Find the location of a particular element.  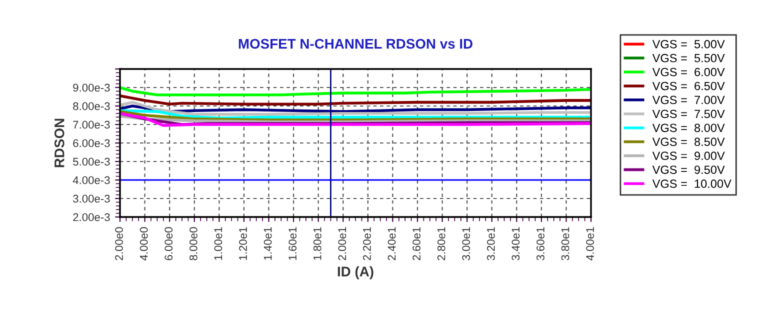

x-tick-label: 4.00e1 is located at coordinates (590, 243).